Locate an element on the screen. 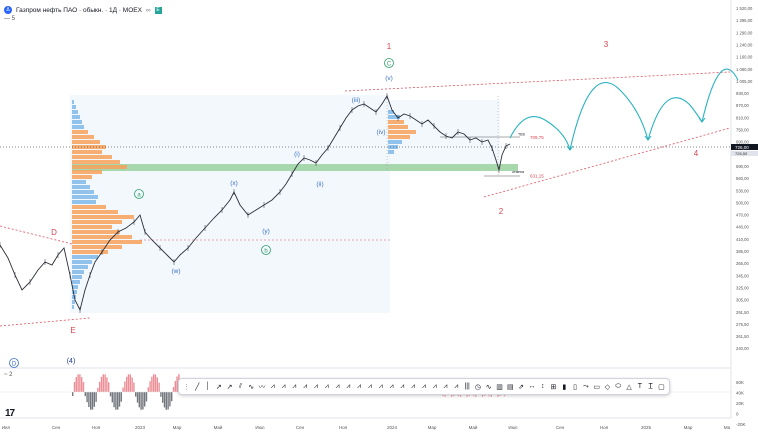 This screenshot has width=758, height=432. bar-pattern-icon: ▮ is located at coordinates (564, 387).